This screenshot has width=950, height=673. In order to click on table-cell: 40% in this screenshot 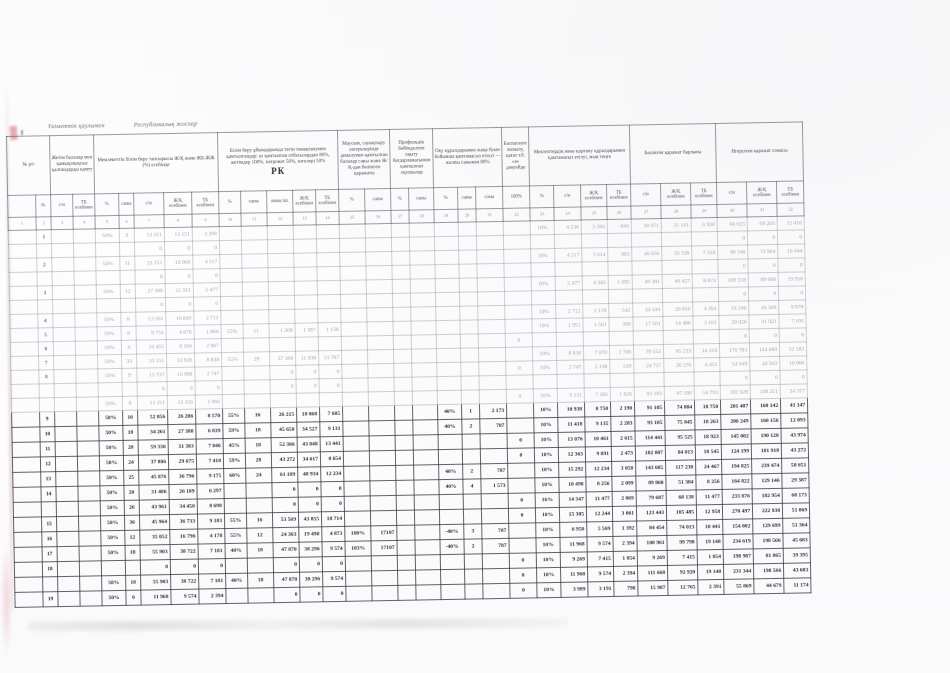, I will do `click(450, 427)`.